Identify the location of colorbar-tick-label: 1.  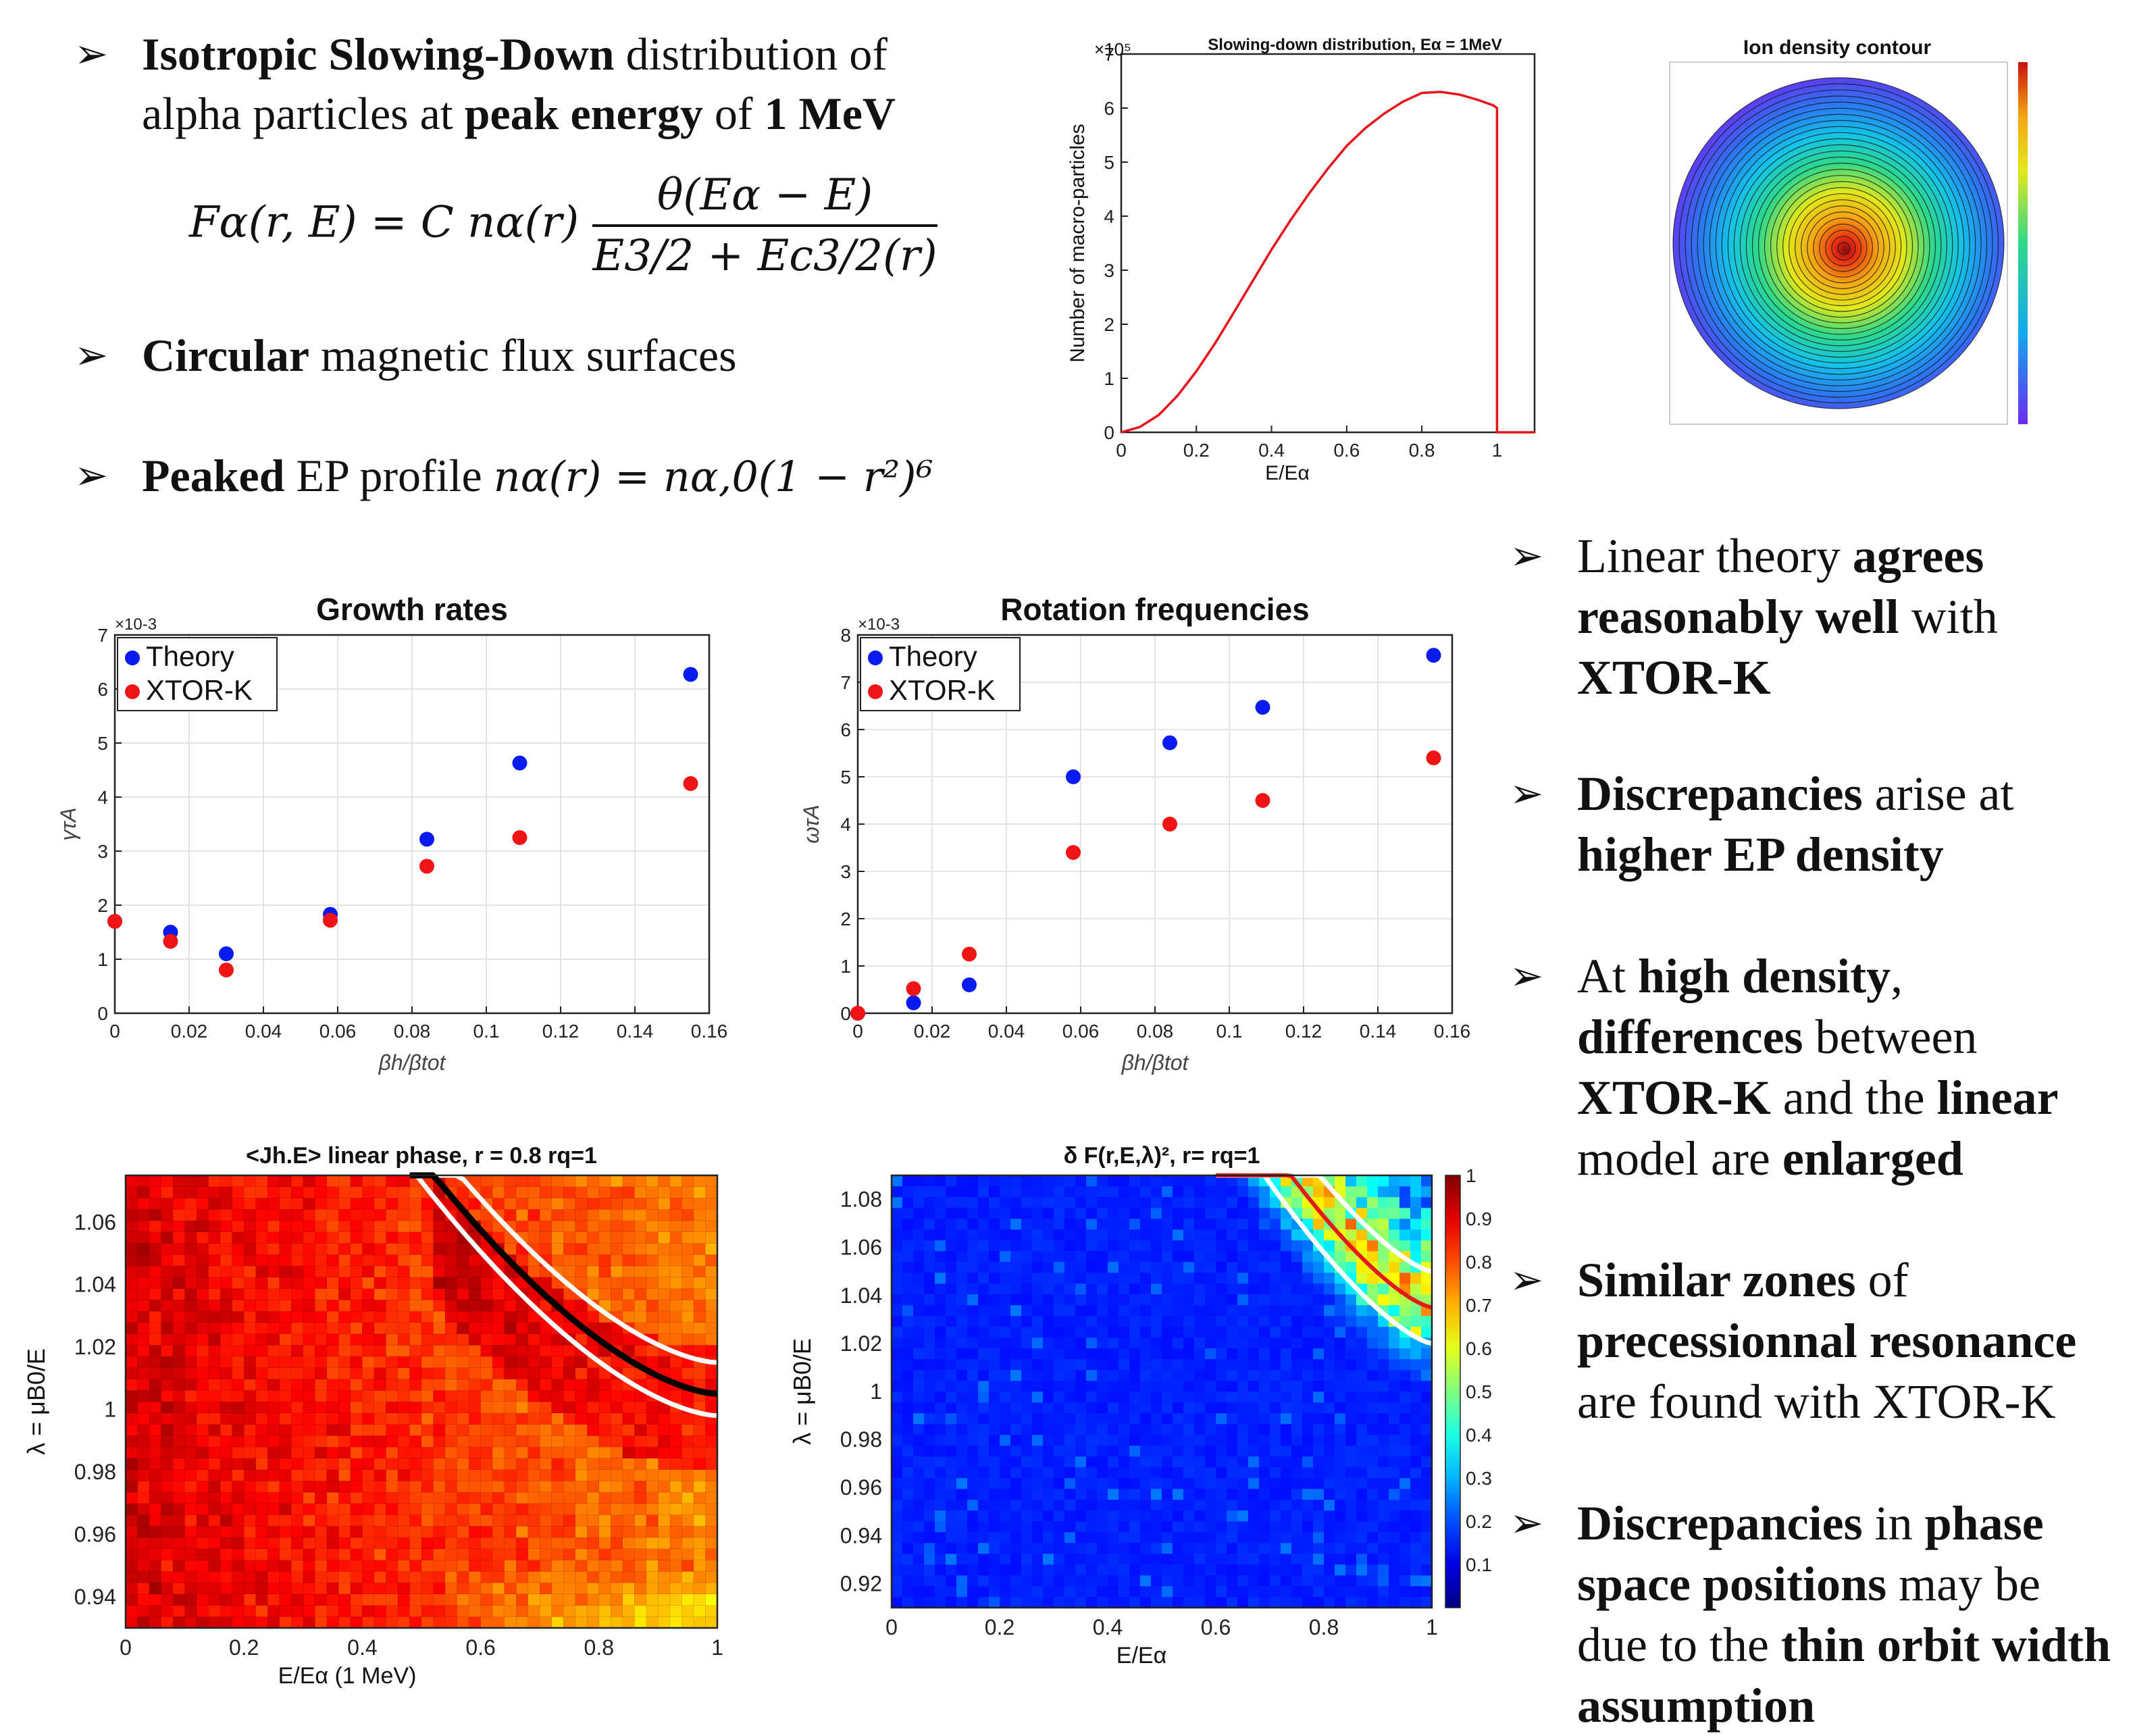
(1471, 1175).